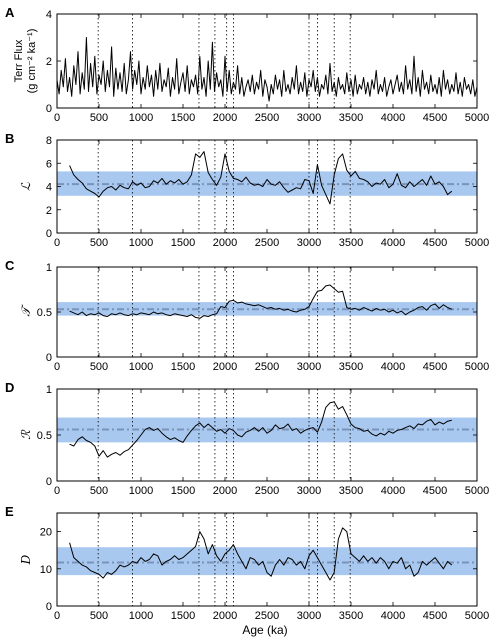 The image size is (498, 642). Describe the element at coordinates (10, 12) in the screenshot. I see `panel-letter: A` at that location.